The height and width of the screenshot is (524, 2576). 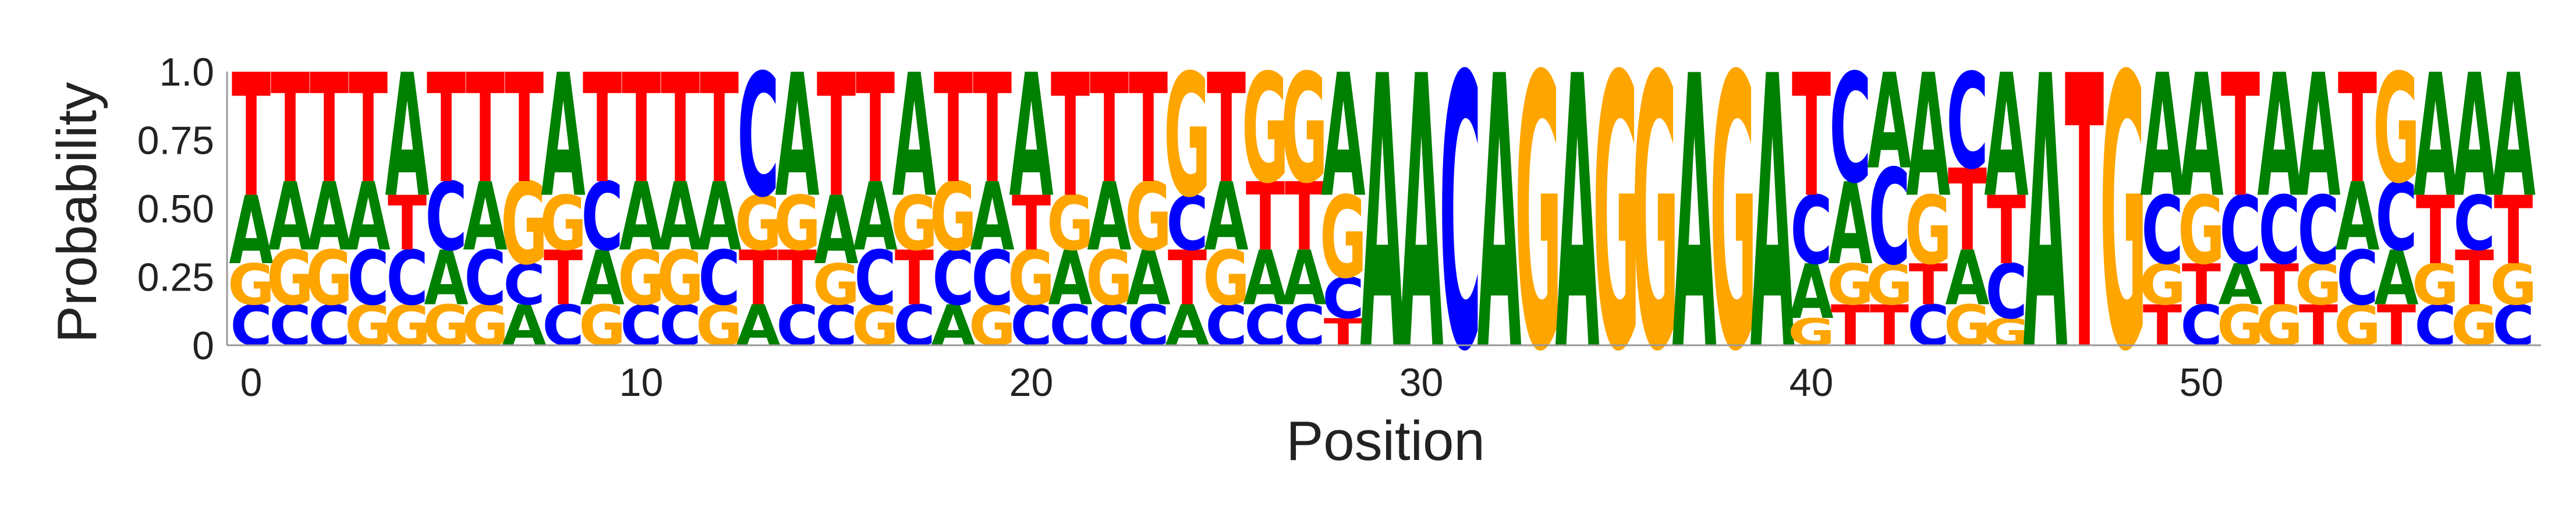 What do you see at coordinates (175, 209) in the screenshot?
I see `y-tick-labels: 0 0.25 0.50 0.75 1.0` at bounding box center [175, 209].